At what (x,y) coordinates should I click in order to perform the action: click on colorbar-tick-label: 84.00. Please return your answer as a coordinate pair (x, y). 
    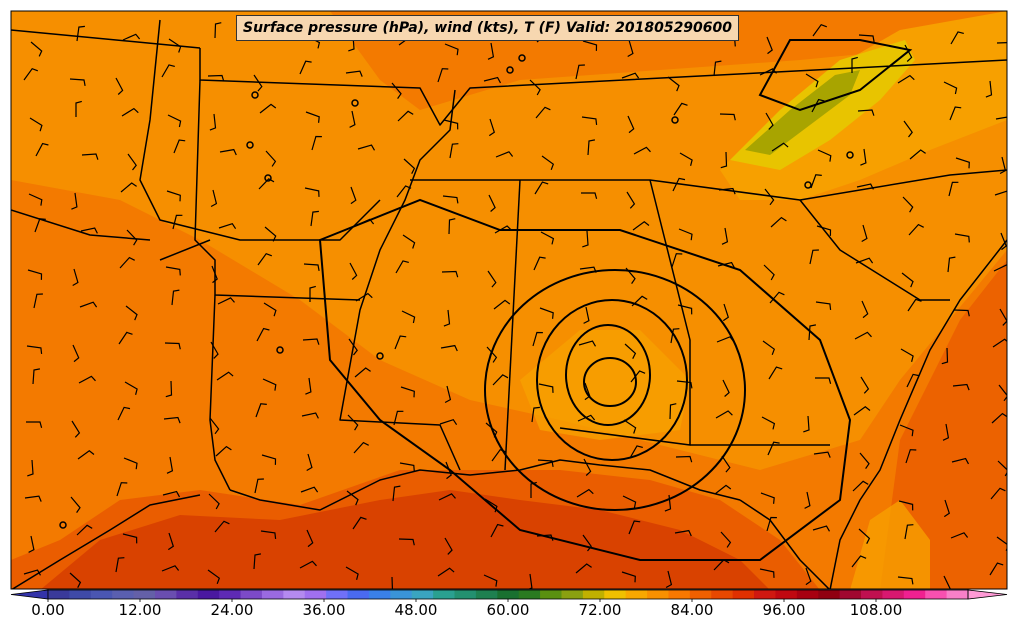
    Looking at the image, I should click on (692, 610).